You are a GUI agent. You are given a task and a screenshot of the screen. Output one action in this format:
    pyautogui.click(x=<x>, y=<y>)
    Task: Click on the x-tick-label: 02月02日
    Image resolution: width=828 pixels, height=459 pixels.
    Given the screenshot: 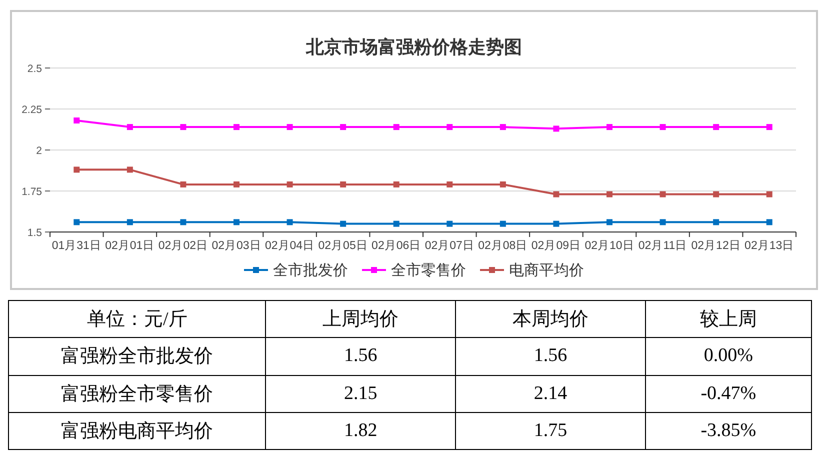 What is the action you would take?
    pyautogui.click(x=183, y=245)
    